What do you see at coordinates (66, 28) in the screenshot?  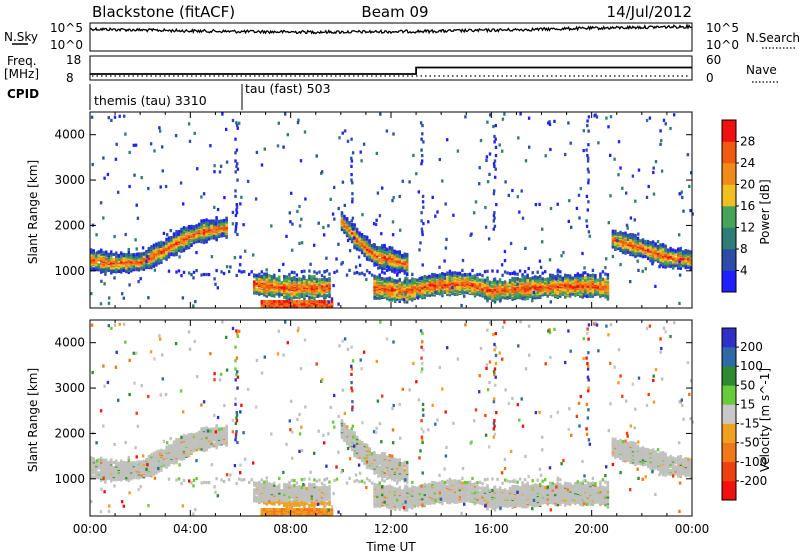 I see `noise-left-tick-top: 10^5` at bounding box center [66, 28].